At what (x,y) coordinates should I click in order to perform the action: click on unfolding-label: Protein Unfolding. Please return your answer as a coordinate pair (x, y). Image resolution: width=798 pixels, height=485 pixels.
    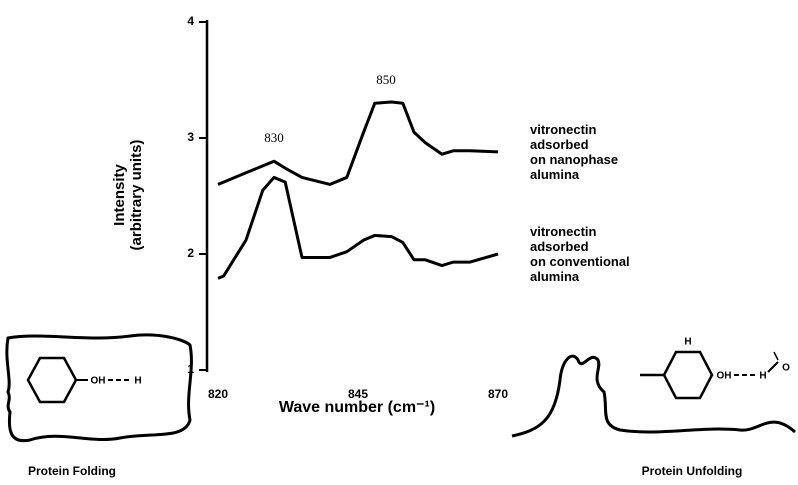
    Looking at the image, I should click on (692, 471).